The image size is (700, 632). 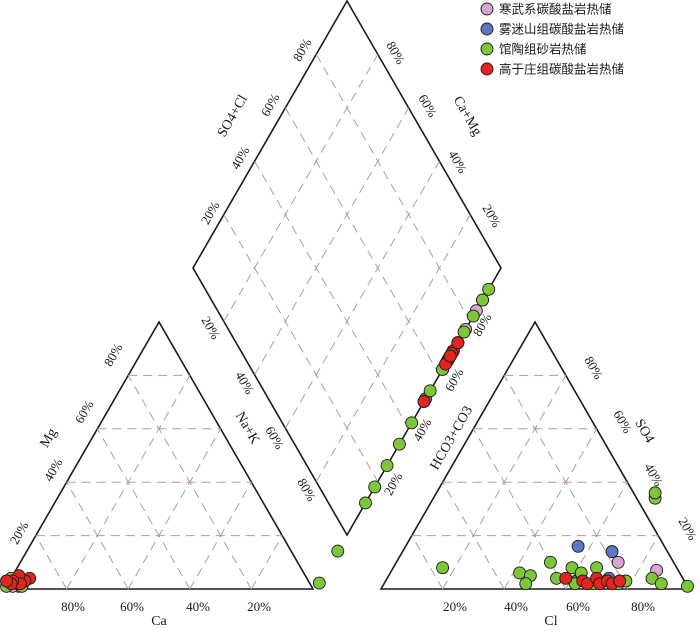 I want to click on anion-bottom-tick: 40%, so click(x=516, y=606).